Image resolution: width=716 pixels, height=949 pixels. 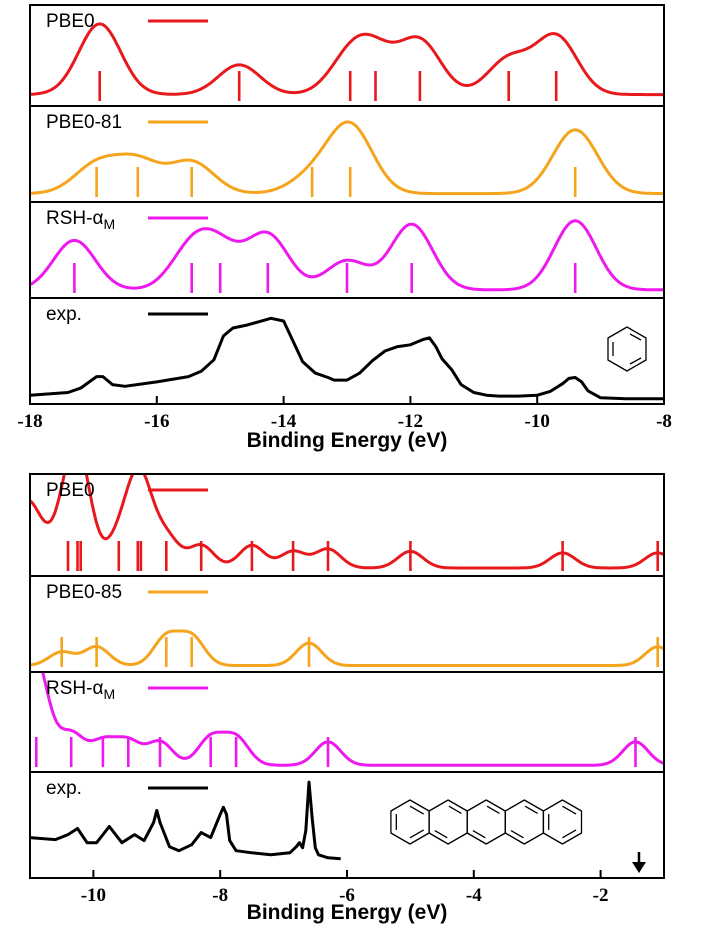 I want to click on legend-label: PBE0-85, so click(x=84, y=592).